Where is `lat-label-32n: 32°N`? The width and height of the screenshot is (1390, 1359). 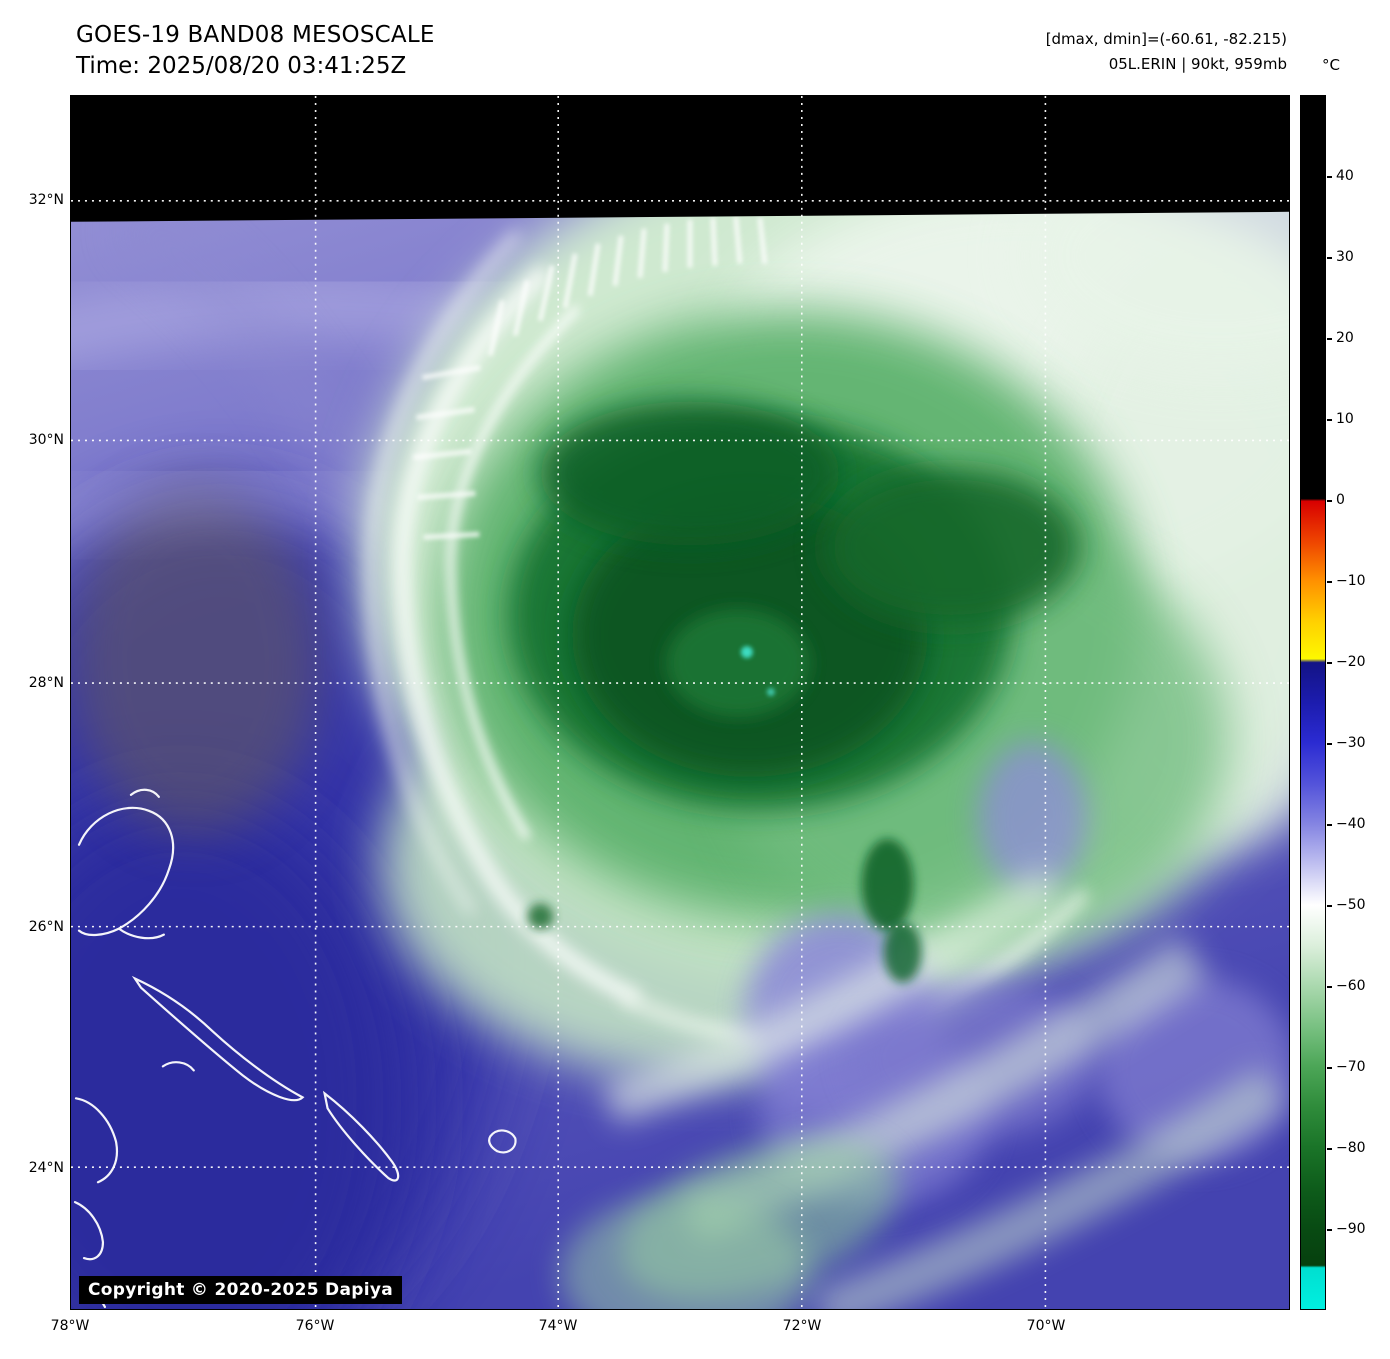 lat-label-32n: 32°N is located at coordinates (46, 200).